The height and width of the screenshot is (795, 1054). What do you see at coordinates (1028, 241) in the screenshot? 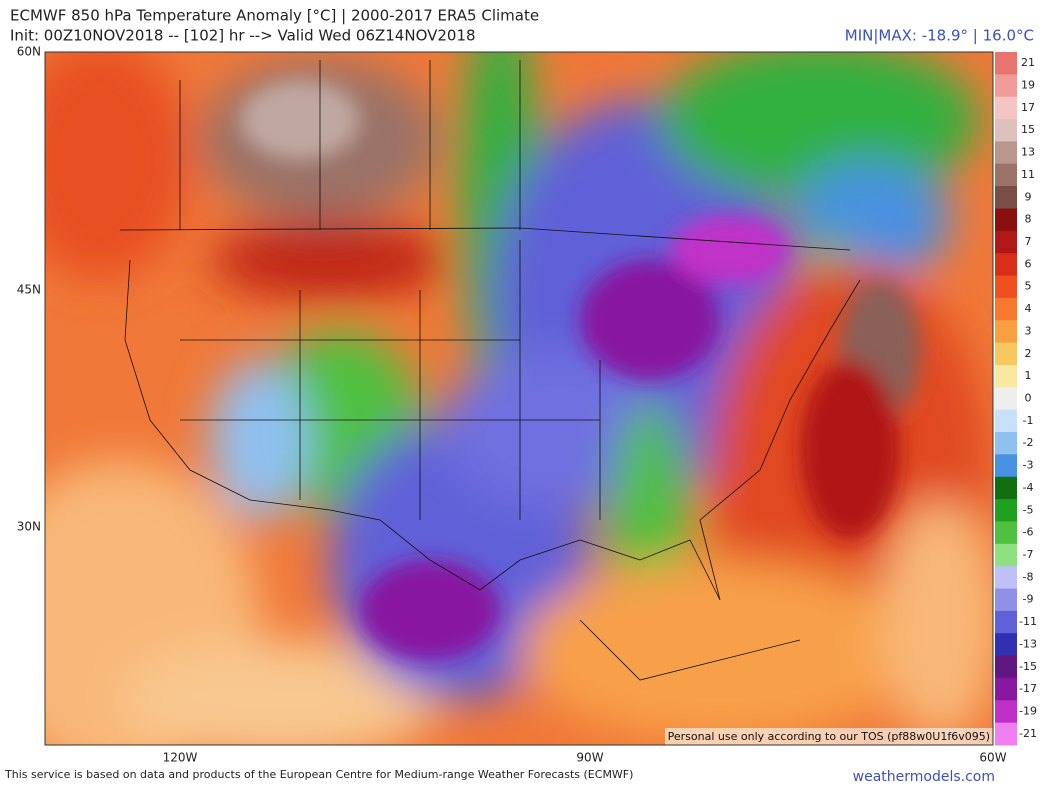
I see `colorbar-label: 7` at bounding box center [1028, 241].